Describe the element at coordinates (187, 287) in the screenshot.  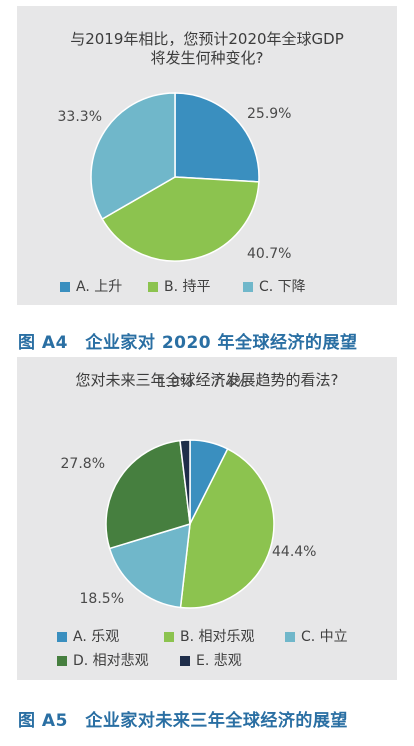
I see `legend-label: B. 持平` at that location.